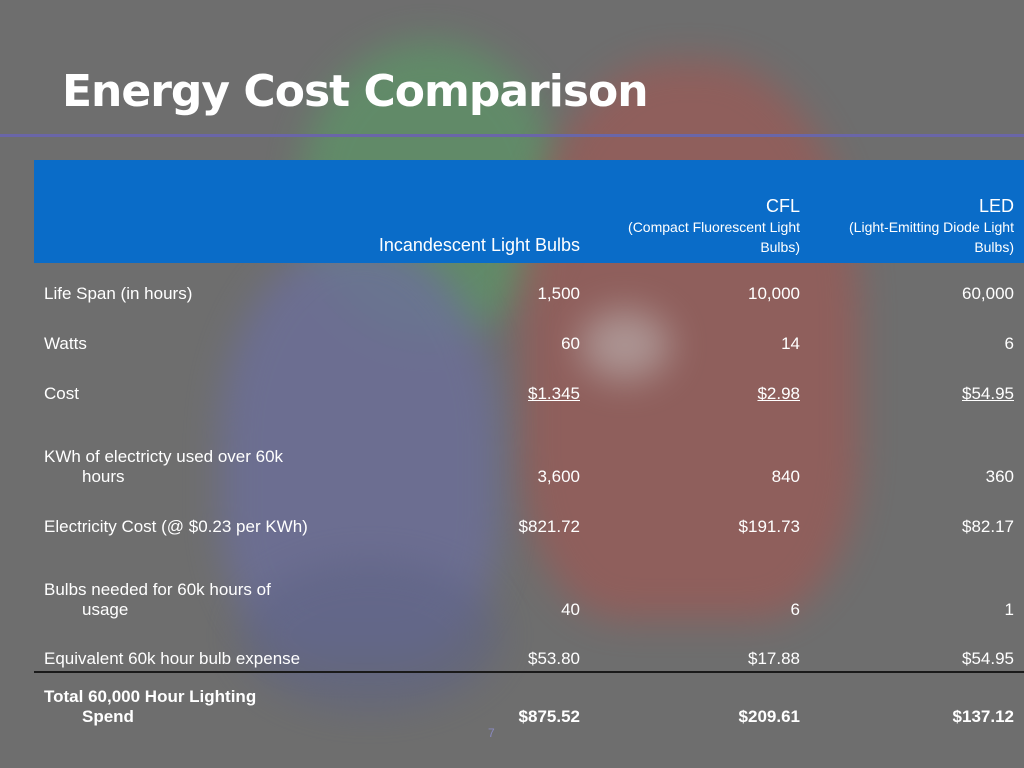 This screenshot has width=1024, height=768. Describe the element at coordinates (769, 526) in the screenshot. I see `cell-cfl: $191.73` at that location.